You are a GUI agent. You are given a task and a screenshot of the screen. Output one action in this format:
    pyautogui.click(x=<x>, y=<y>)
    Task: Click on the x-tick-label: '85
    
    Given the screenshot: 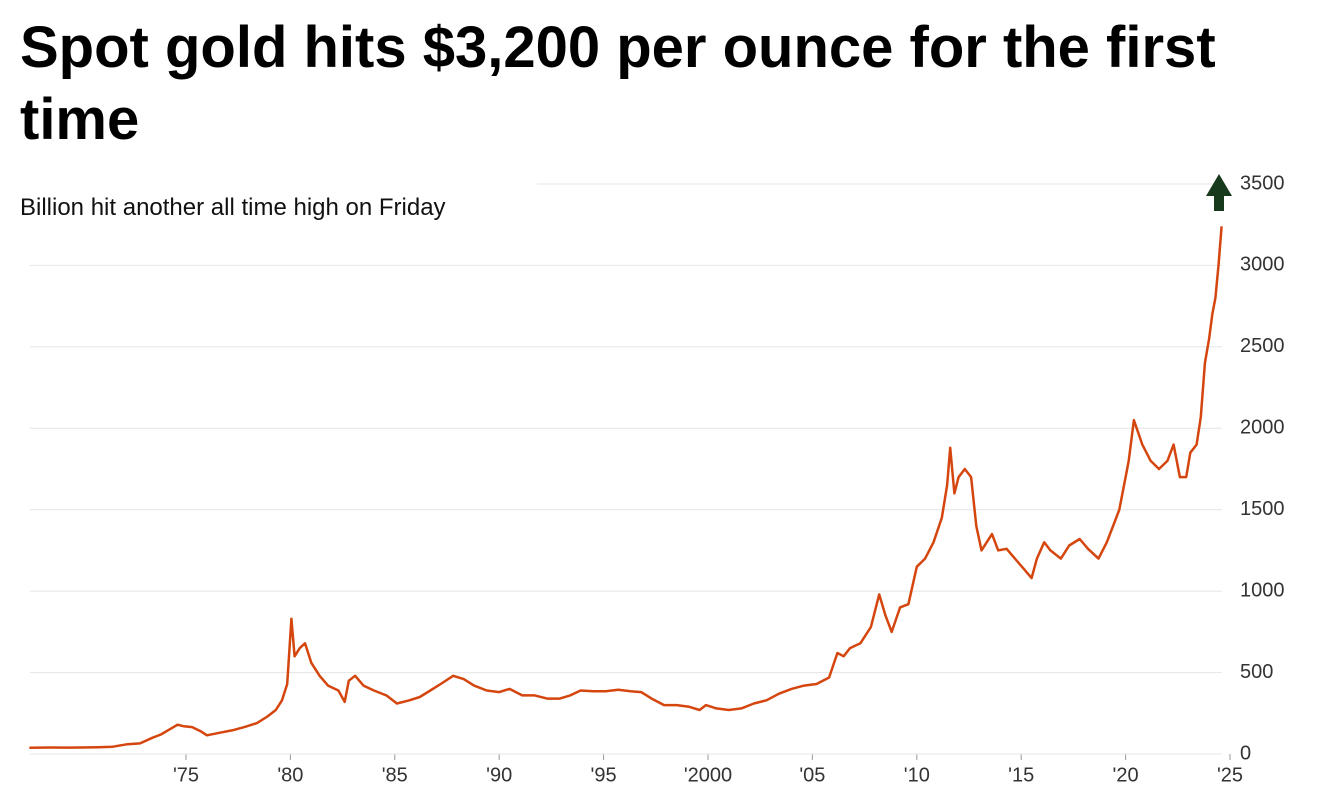 What is the action you would take?
    pyautogui.click(x=395, y=775)
    